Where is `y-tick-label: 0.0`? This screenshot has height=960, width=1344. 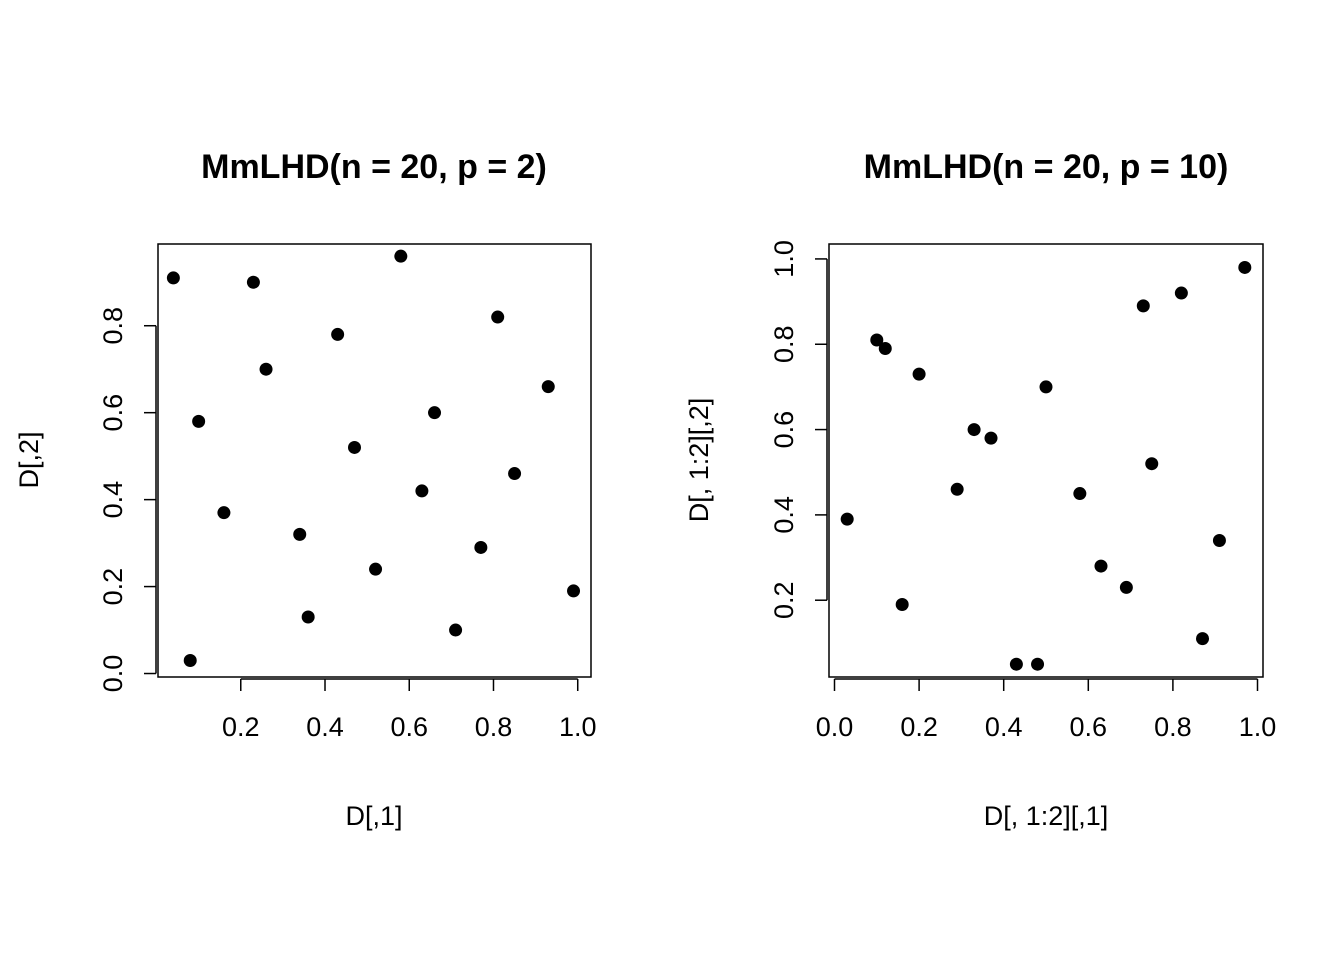
y-tick-label: 0.0 is located at coordinates (113, 674).